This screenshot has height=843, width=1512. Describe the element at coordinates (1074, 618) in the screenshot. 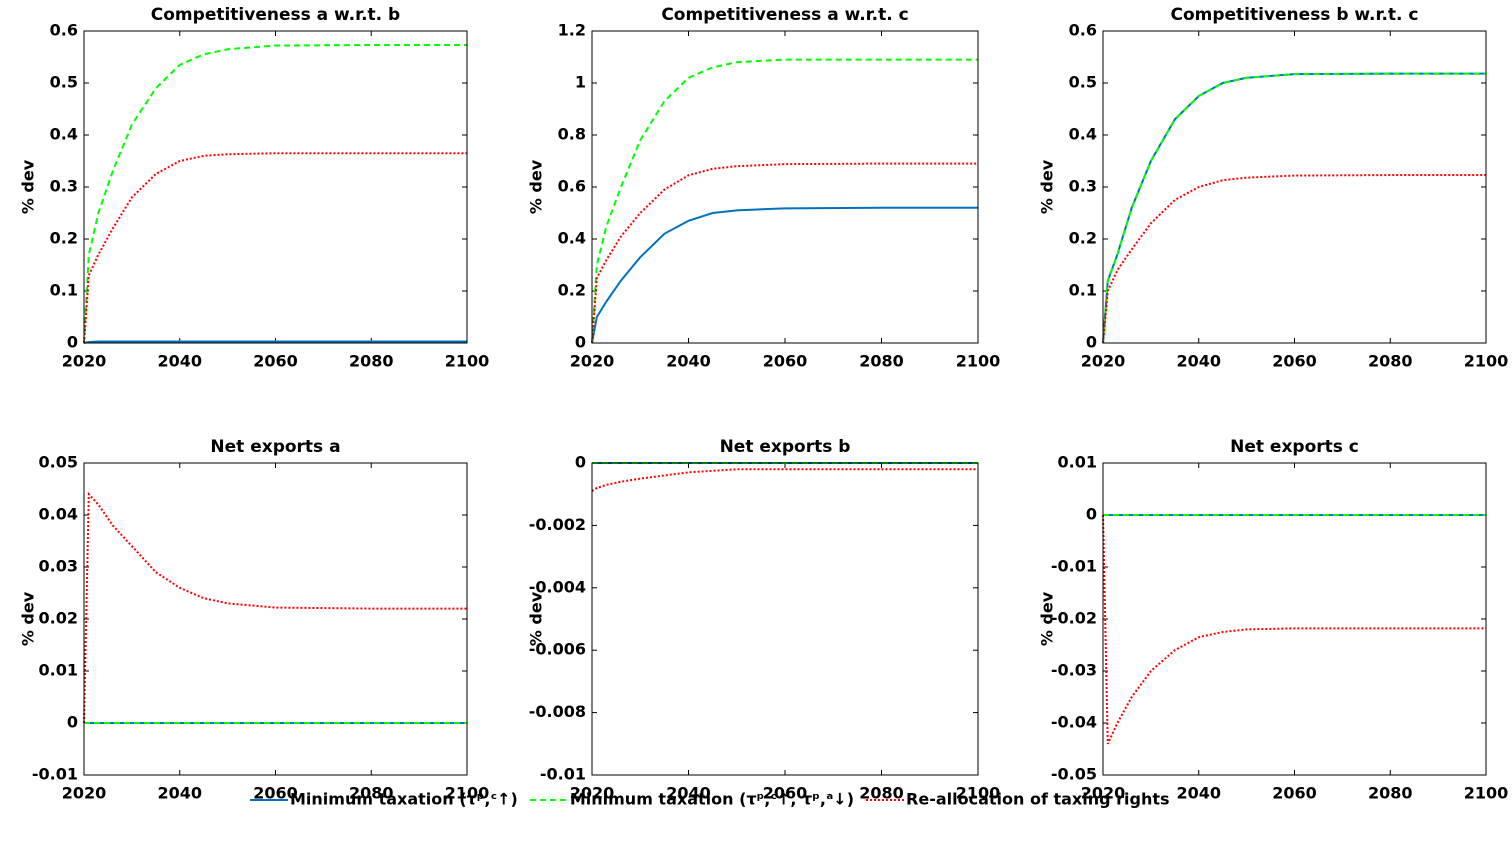

I see `y-tick-label: -0.02` at that location.